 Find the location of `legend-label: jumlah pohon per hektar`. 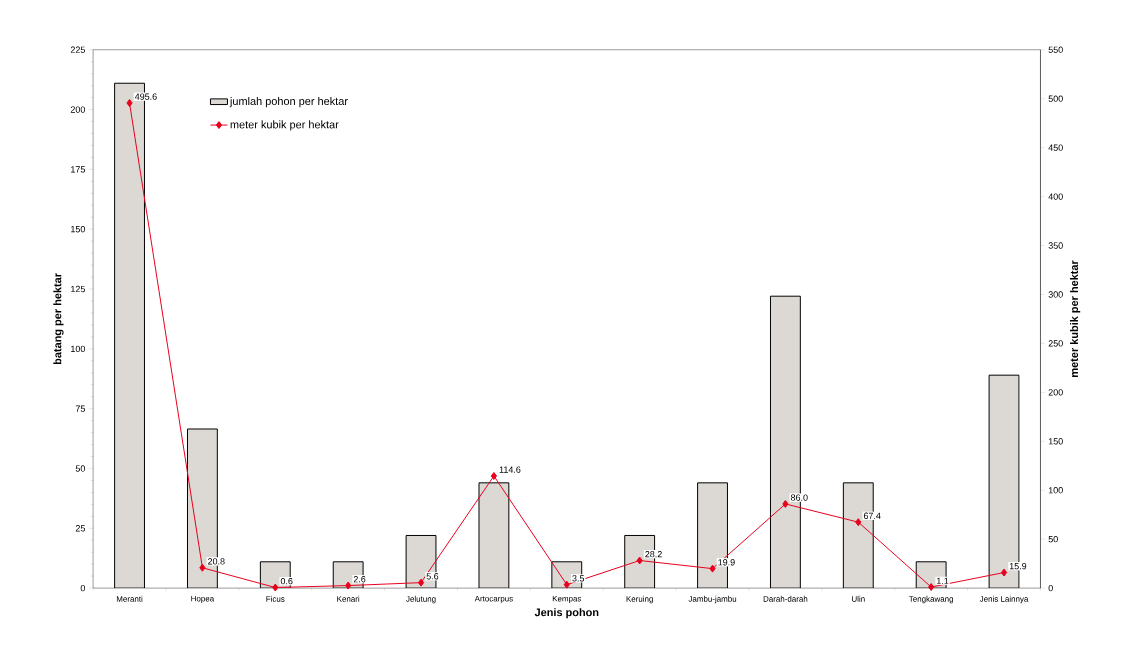

legend-label: jumlah pohon per hektar is located at coordinates (288, 102).